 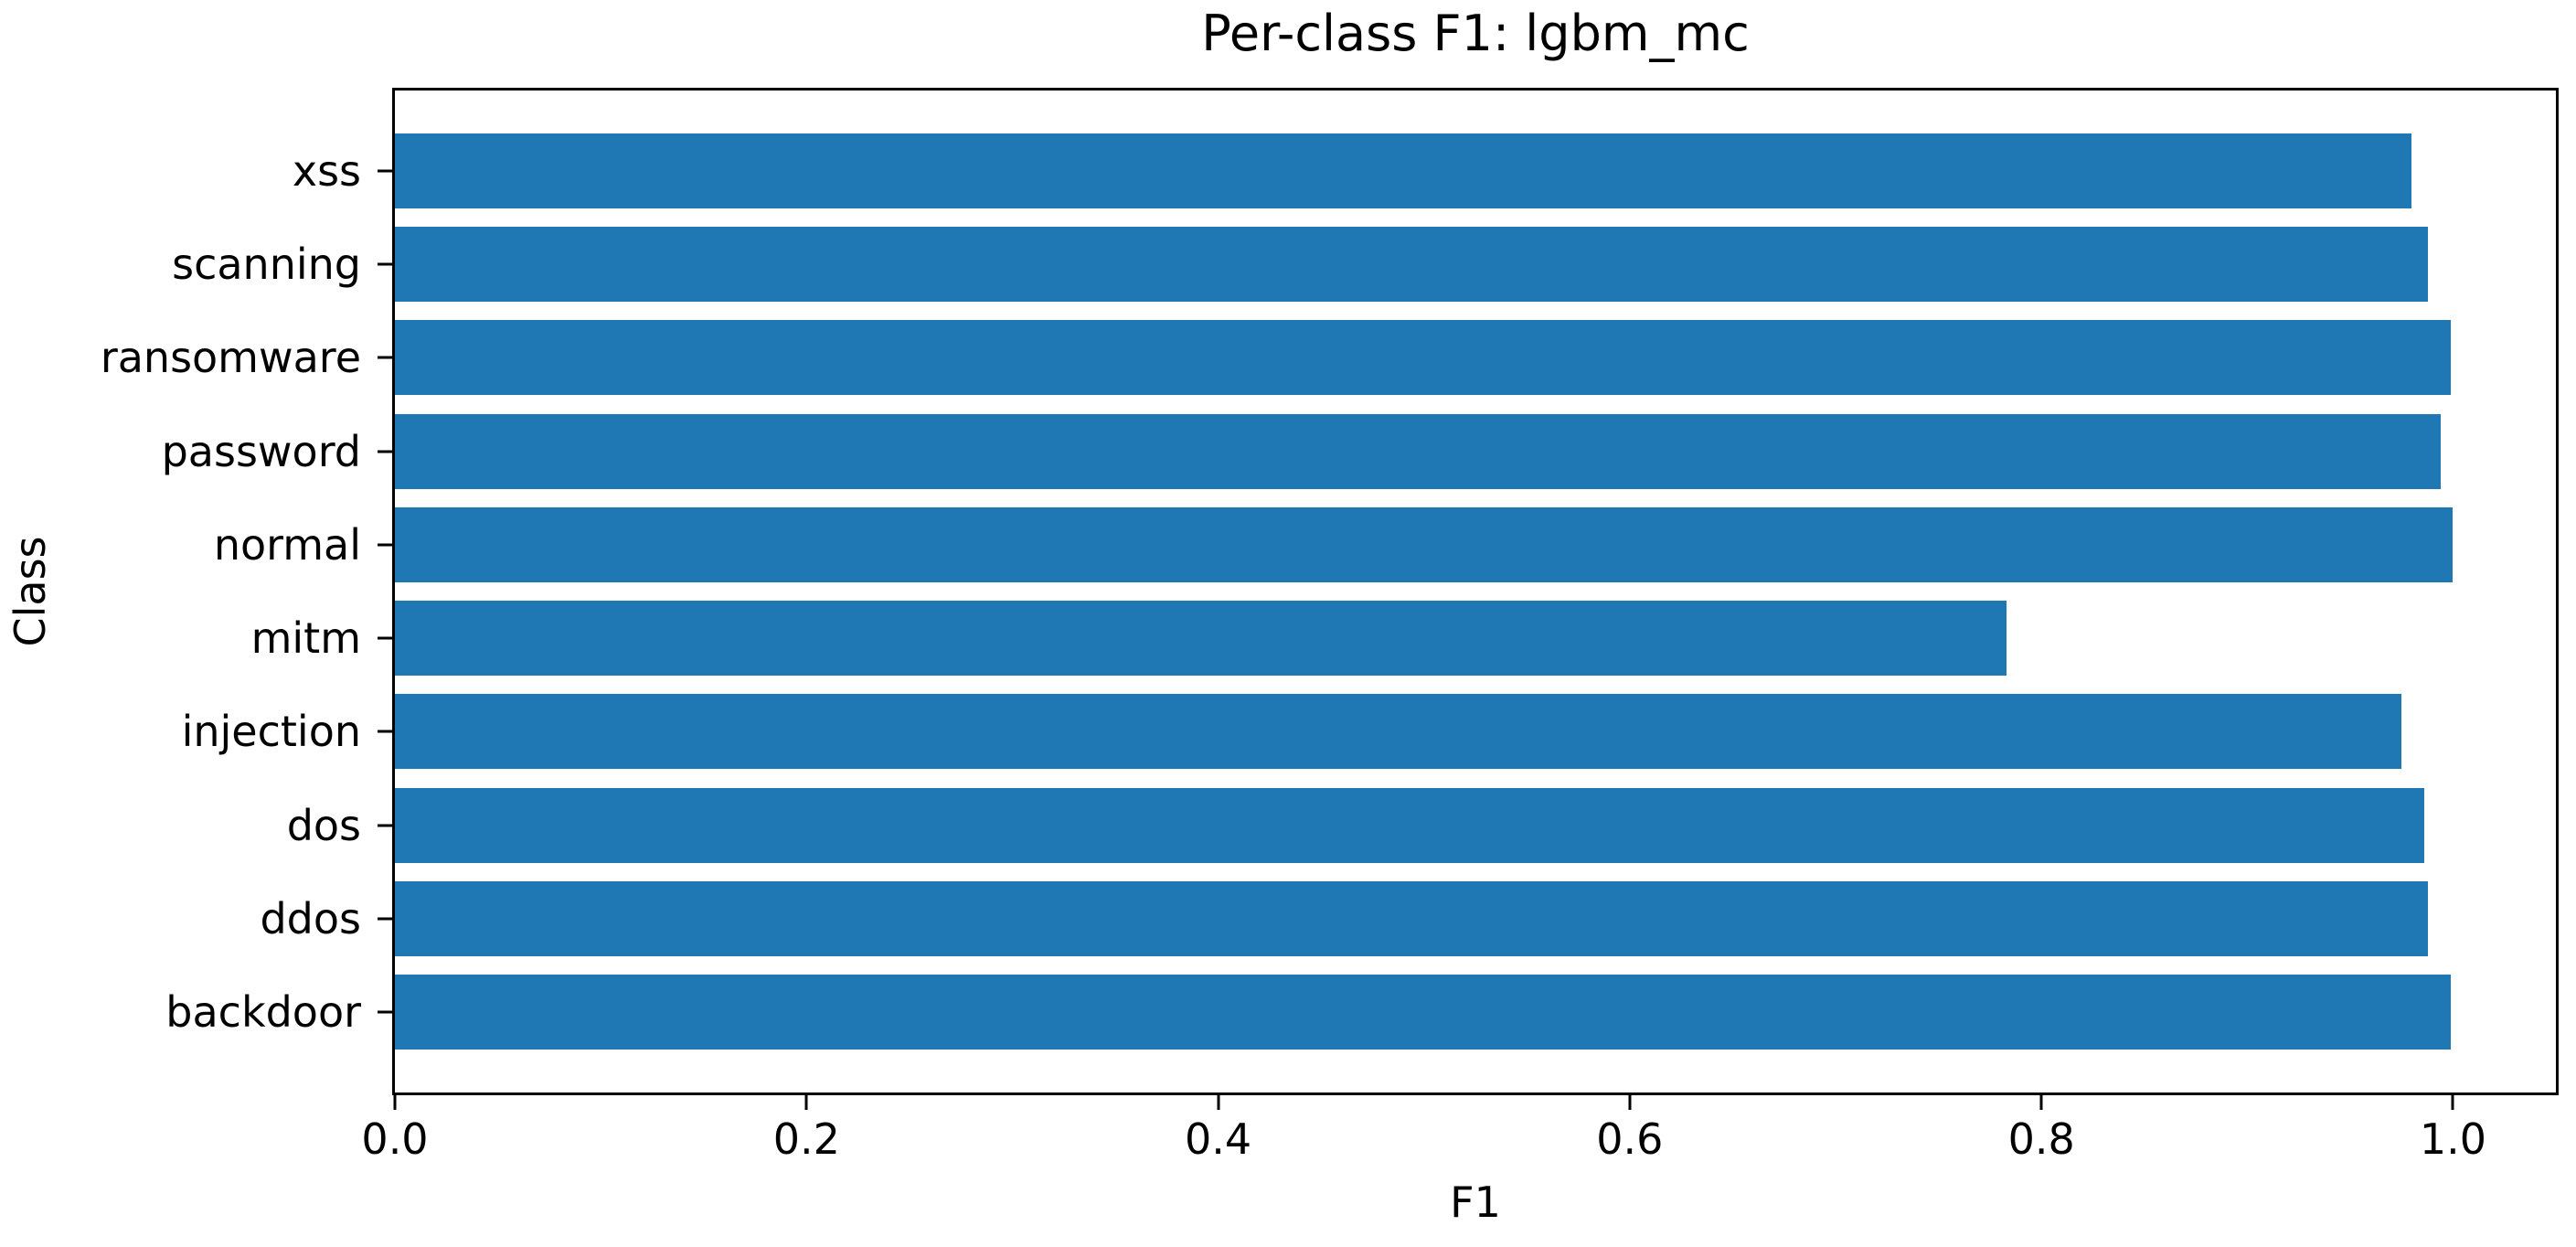 I want to click on bar-row: normal, so click(x=1385, y=544).